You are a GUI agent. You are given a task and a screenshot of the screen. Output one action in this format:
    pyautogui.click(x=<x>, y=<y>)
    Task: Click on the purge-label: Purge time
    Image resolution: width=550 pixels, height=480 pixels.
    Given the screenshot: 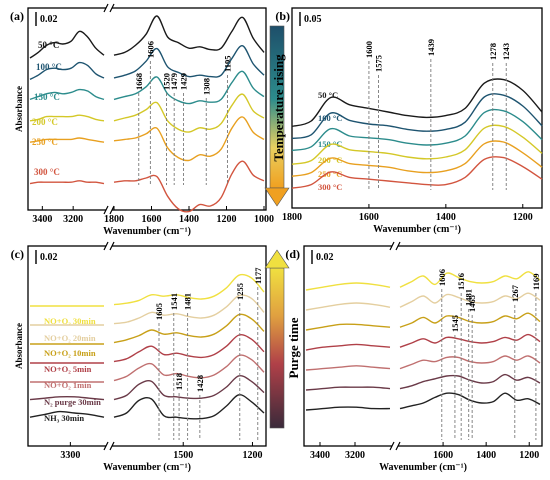 What is the action you would take?
    pyautogui.click(x=293, y=347)
    